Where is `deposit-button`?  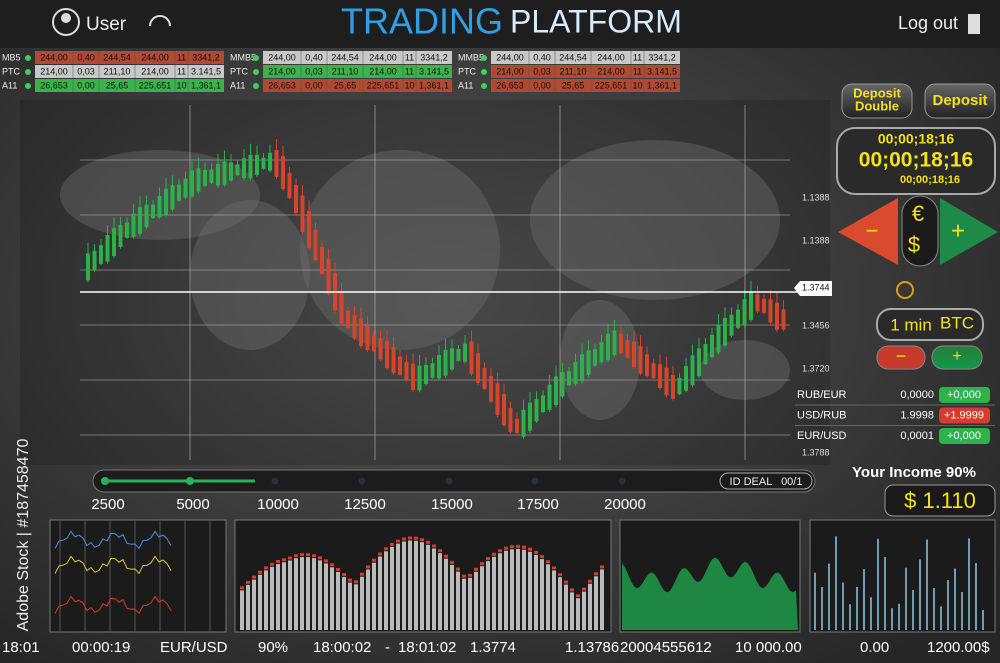
deposit-button is located at coordinates (960, 101).